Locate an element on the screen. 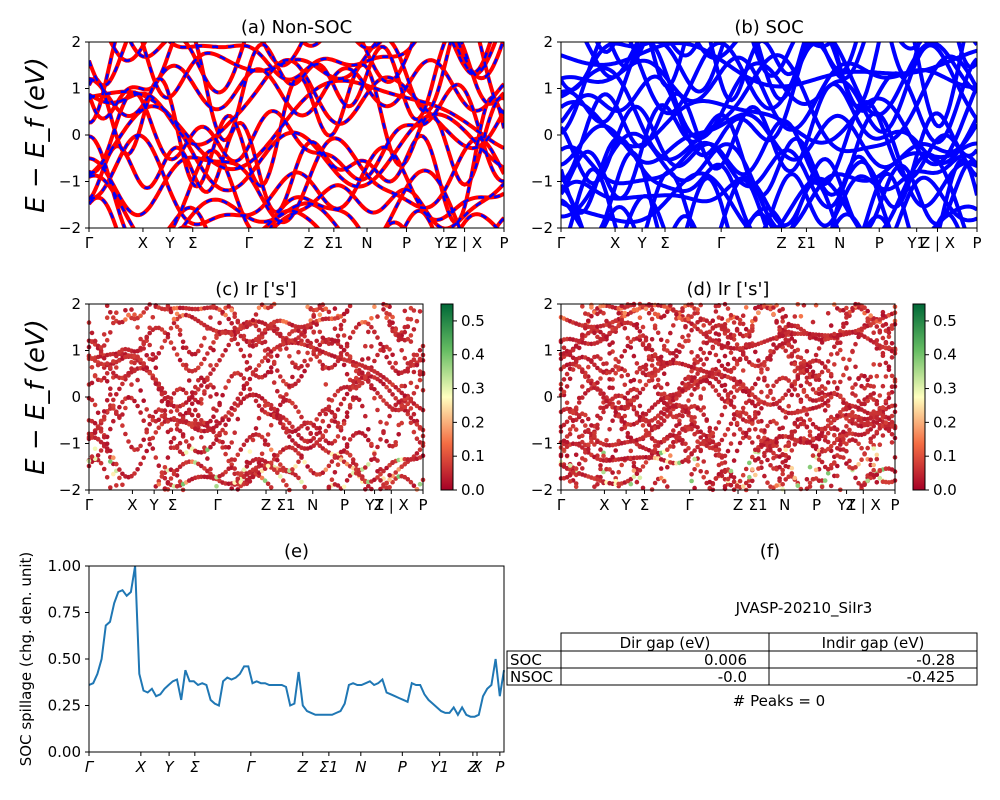  panel-title: (b) SOC is located at coordinates (768, 27).